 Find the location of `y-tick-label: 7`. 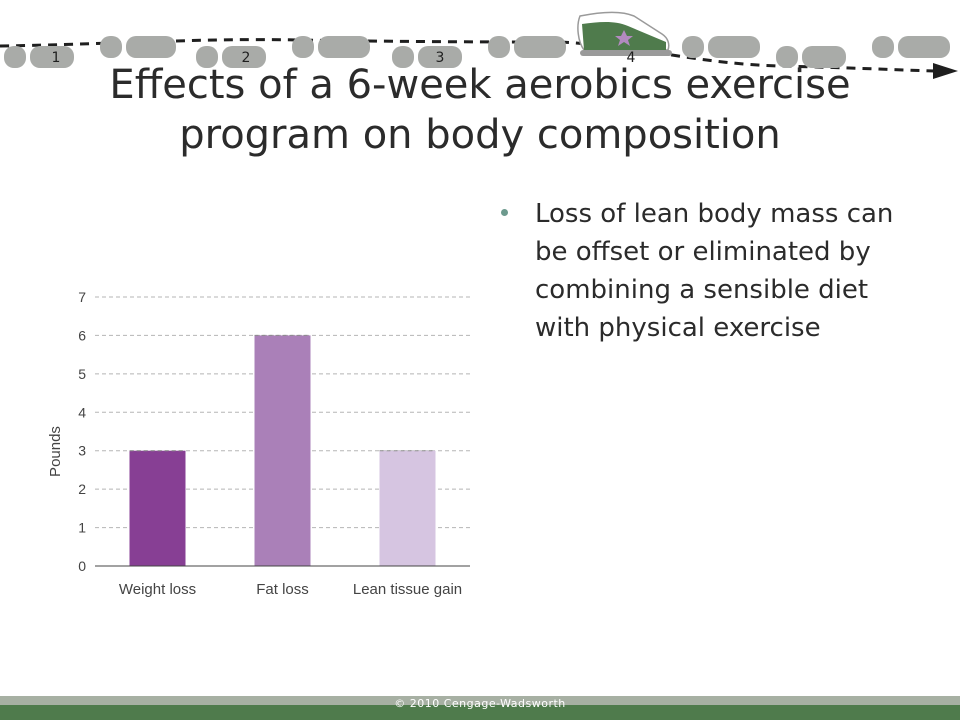

y-tick-label: 7 is located at coordinates (82, 297).